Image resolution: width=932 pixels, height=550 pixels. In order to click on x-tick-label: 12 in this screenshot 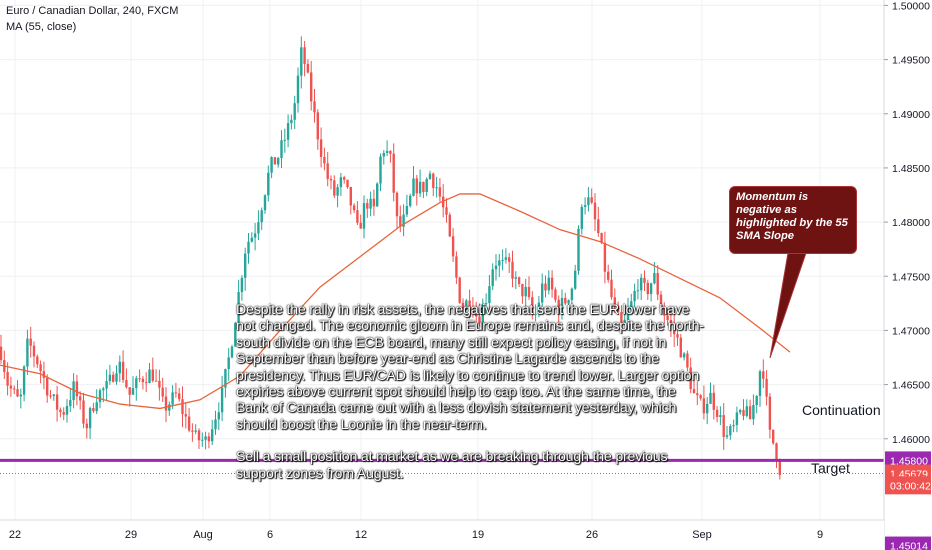, I will do `click(361, 535)`.